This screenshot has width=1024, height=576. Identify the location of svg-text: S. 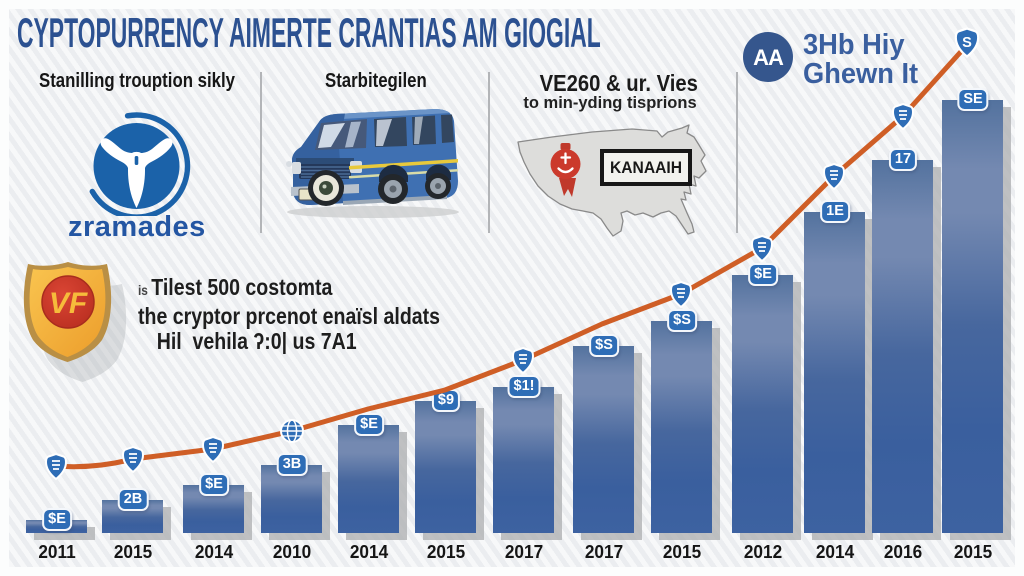
(967, 43).